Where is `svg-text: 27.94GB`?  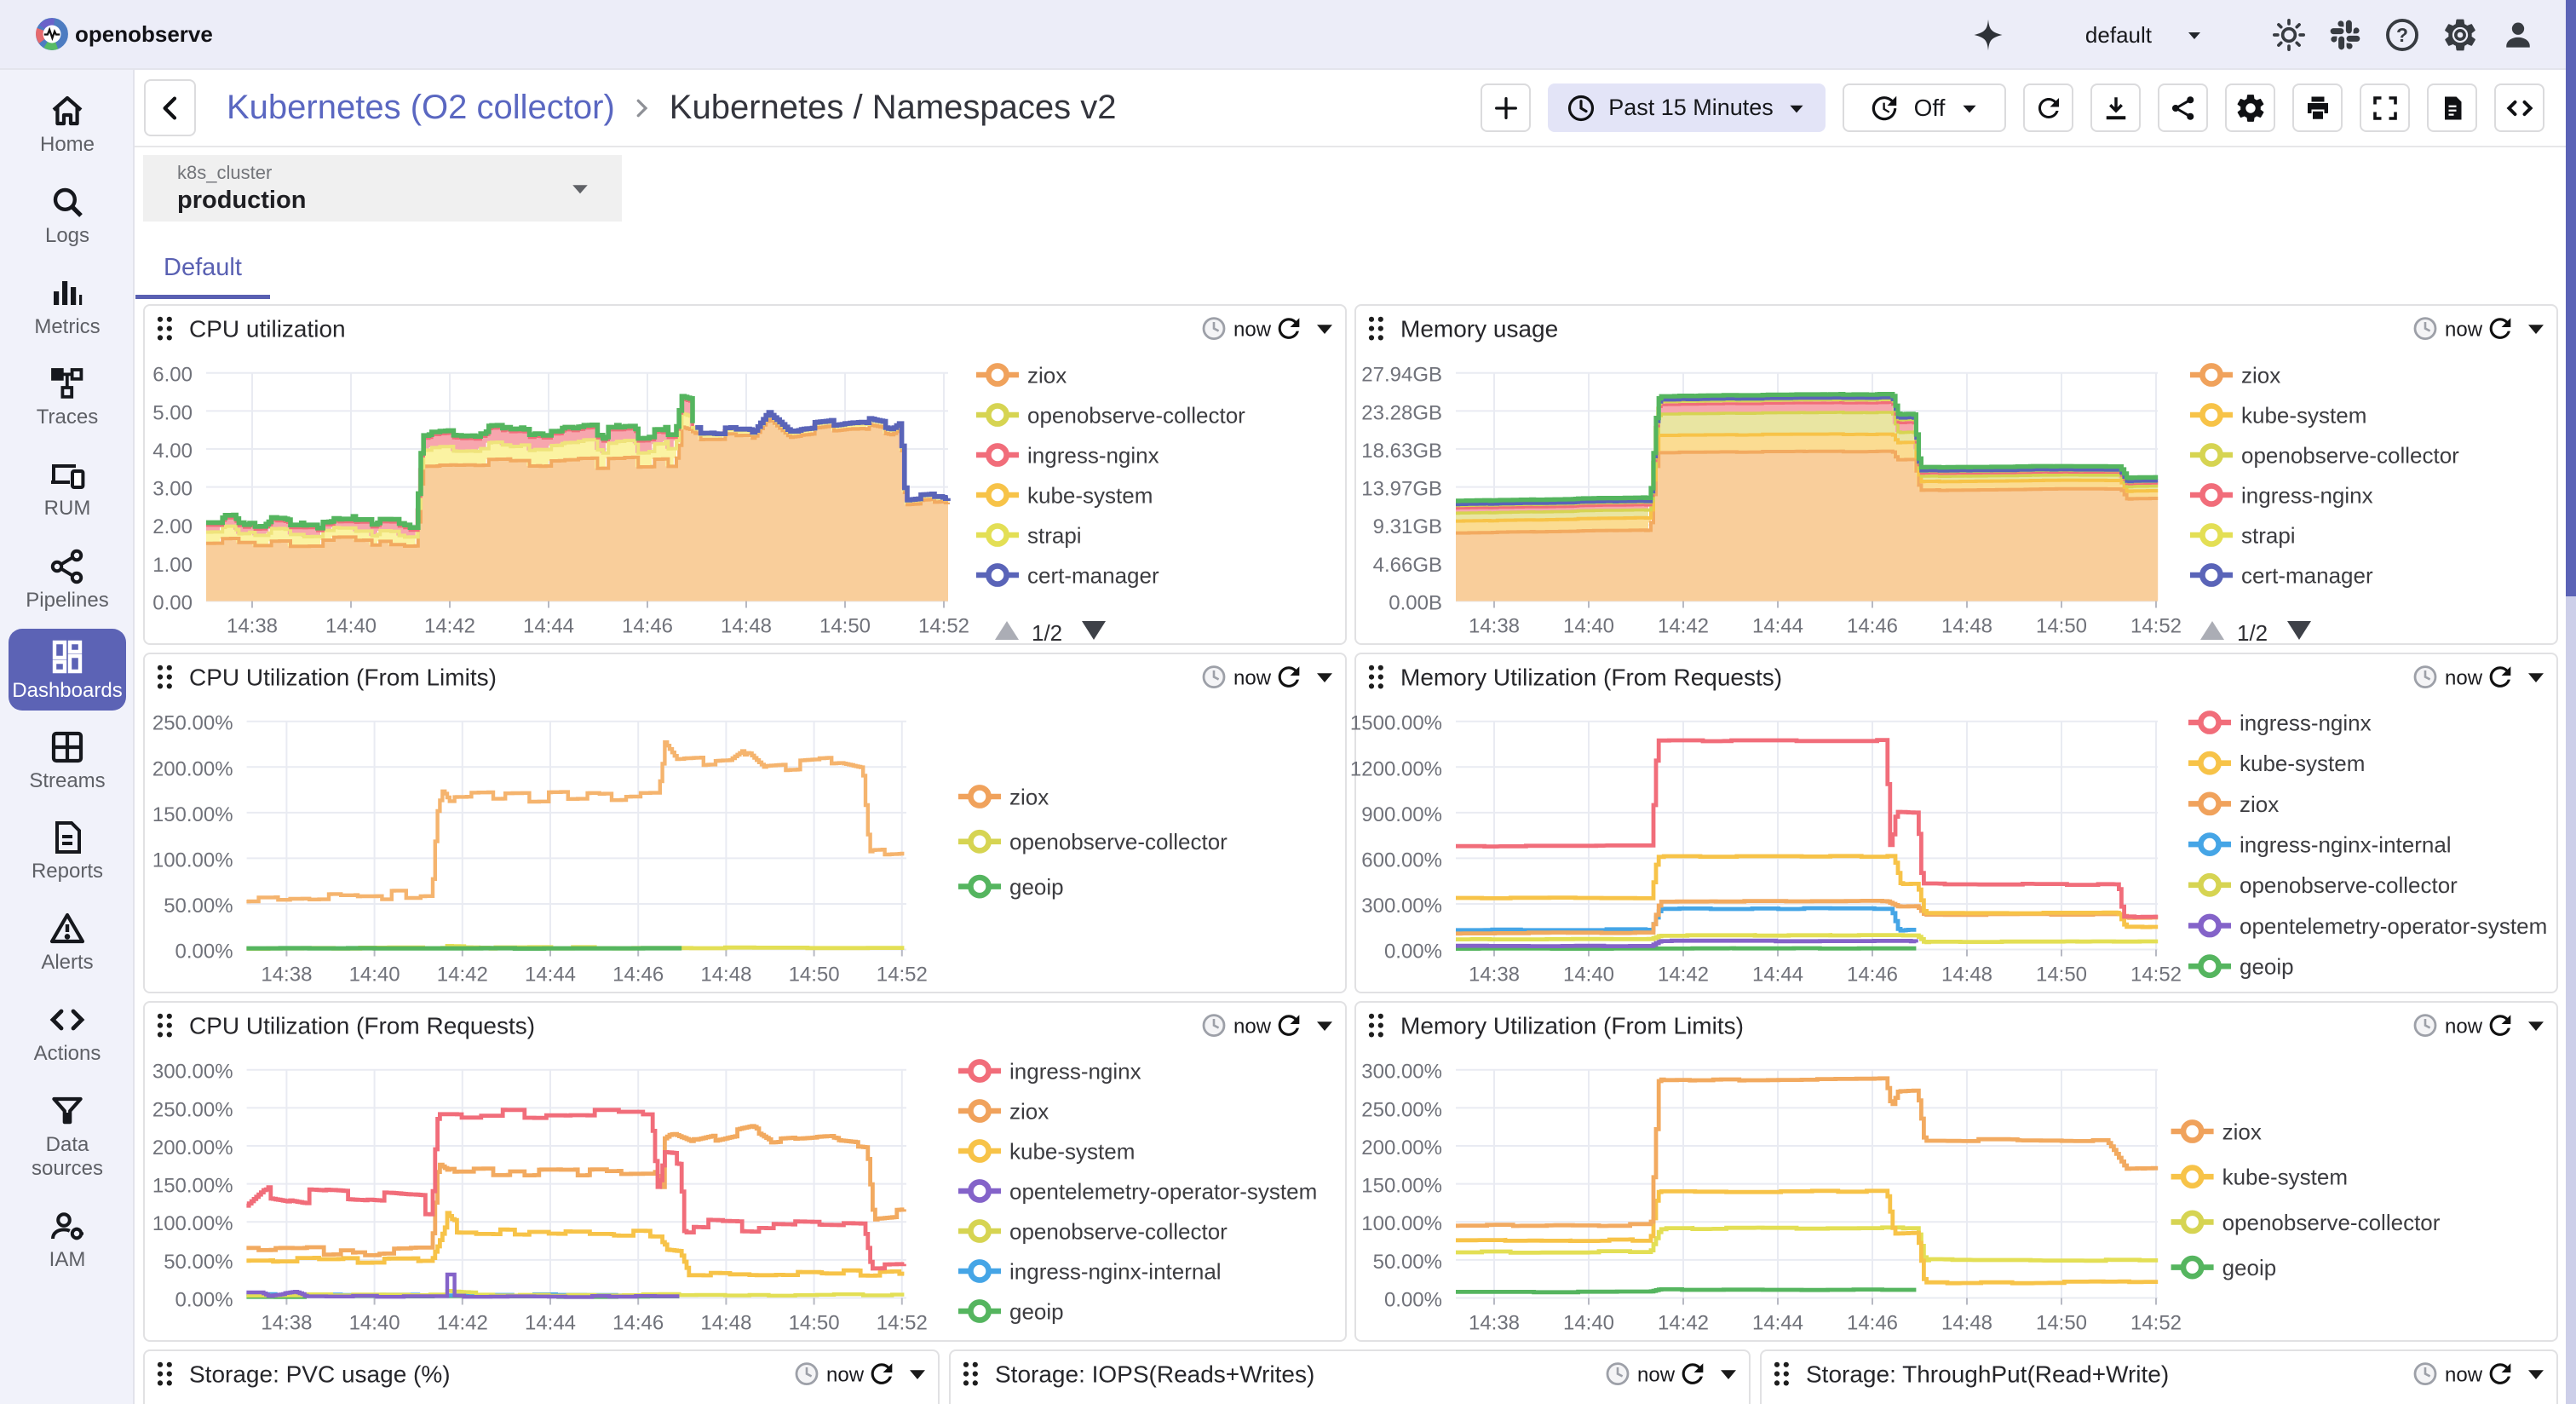 svg-text: 27.94GB is located at coordinates (1402, 375).